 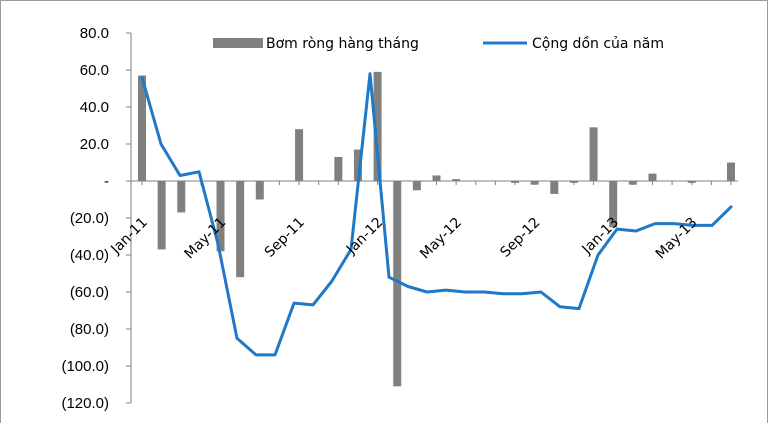 What do you see at coordinates (89, 255) in the screenshot?
I see `y-tick-label: (40.0)` at bounding box center [89, 255].